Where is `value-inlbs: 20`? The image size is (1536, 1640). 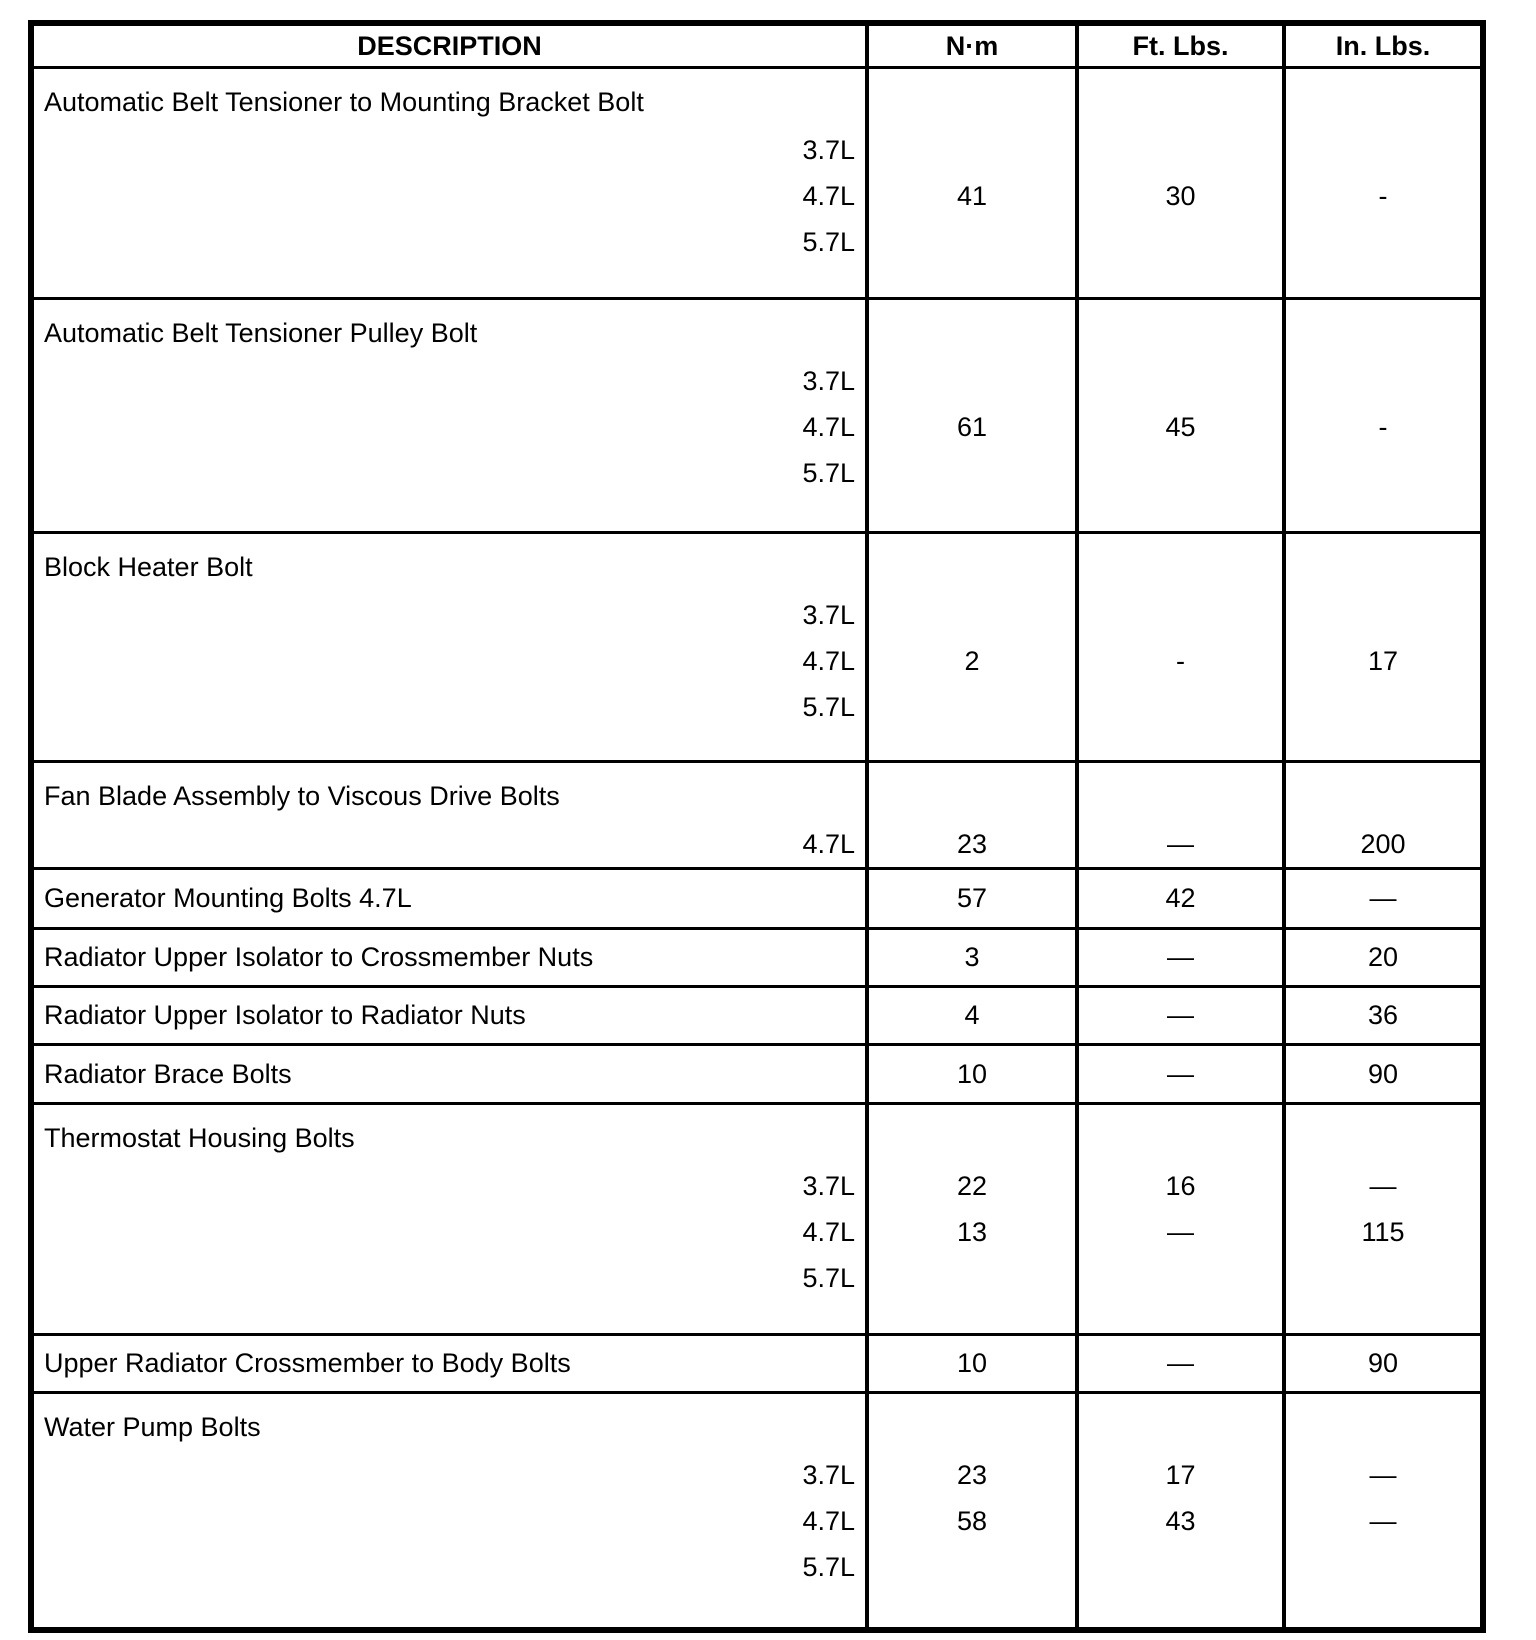
value-inlbs: 20 is located at coordinates (1383, 957).